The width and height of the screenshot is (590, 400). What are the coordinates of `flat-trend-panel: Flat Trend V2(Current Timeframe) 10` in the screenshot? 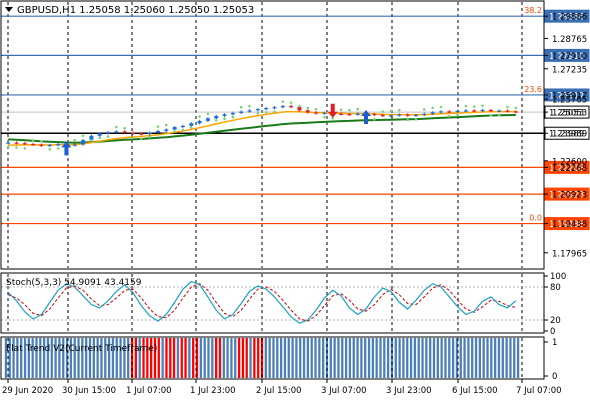 It's located at (278, 359).